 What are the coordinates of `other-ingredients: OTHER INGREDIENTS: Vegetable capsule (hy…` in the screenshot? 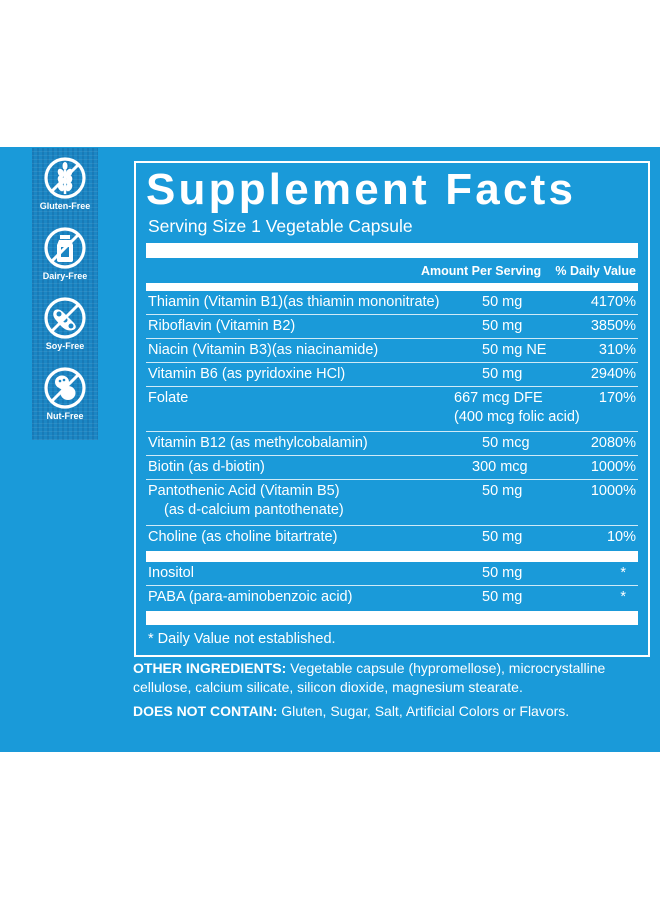 It's located at (393, 678).